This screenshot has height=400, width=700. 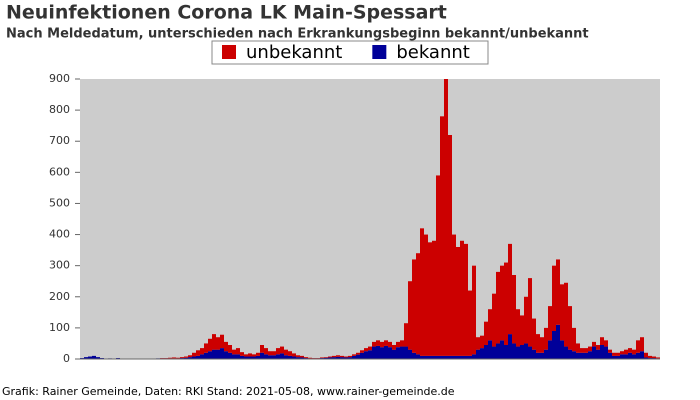 I want to click on y-tick-label: 900, so click(x=59, y=78).